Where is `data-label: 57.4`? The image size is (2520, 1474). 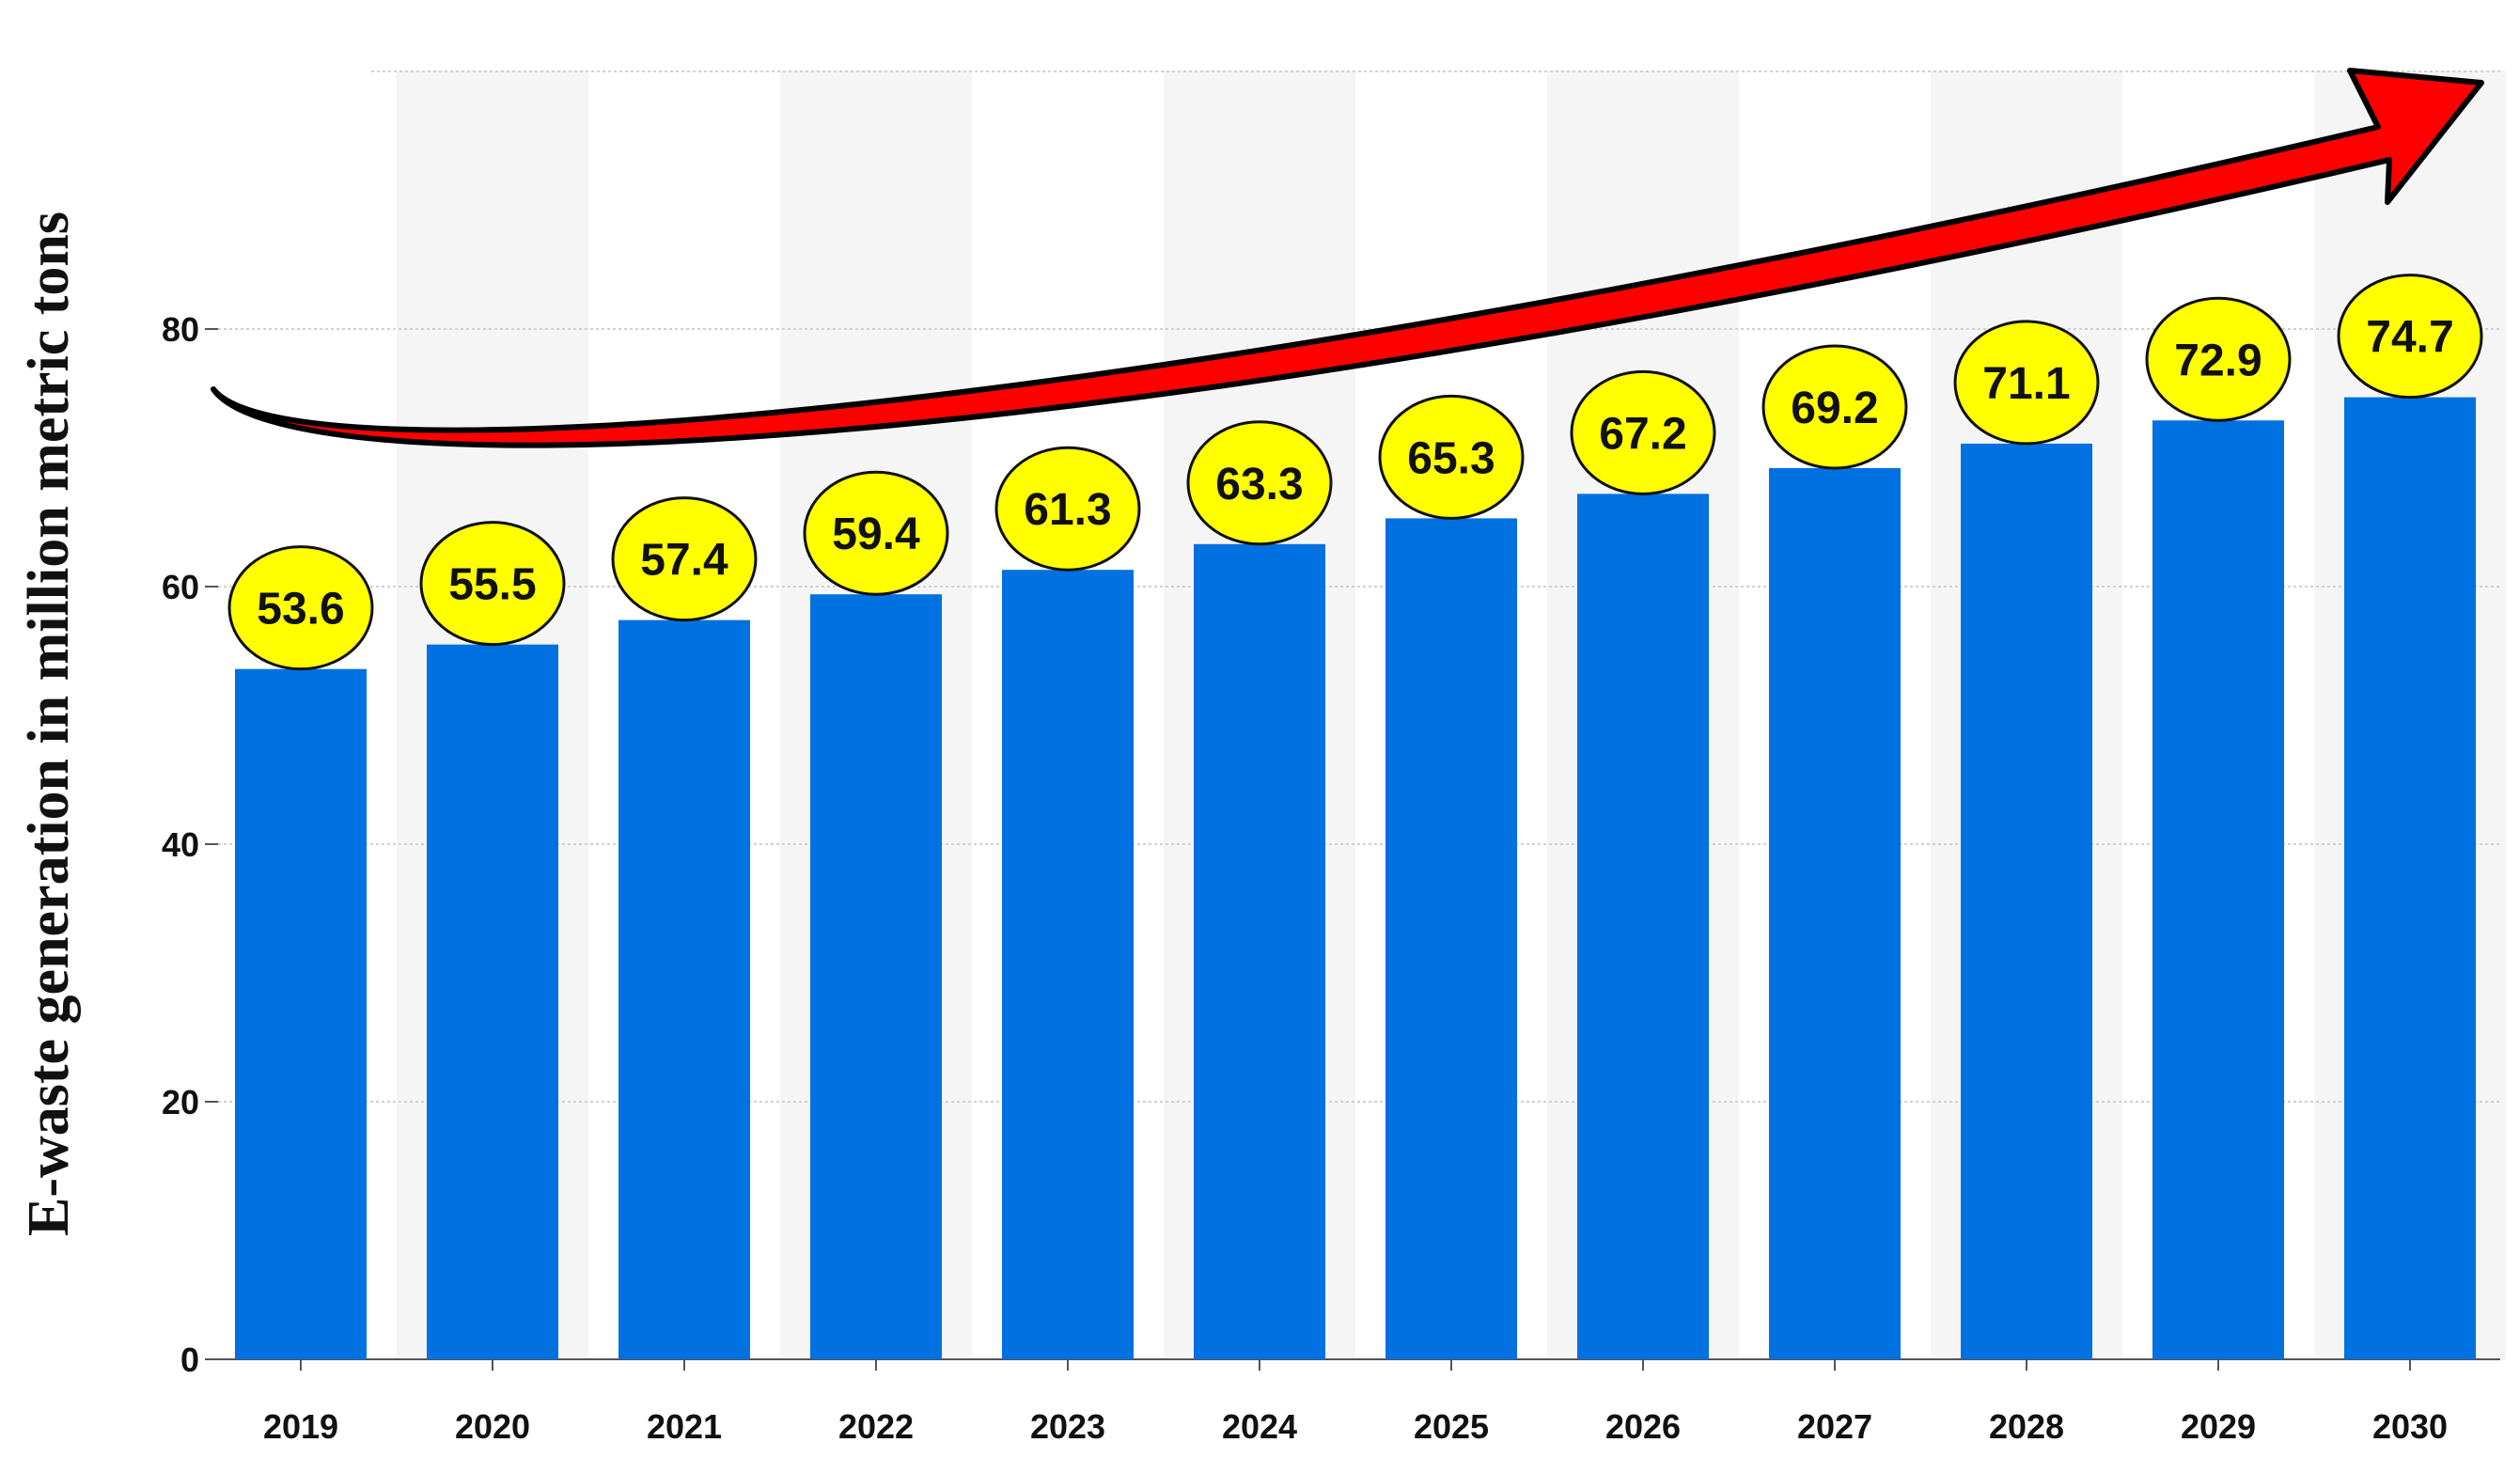
data-label: 57.4 is located at coordinates (684, 561).